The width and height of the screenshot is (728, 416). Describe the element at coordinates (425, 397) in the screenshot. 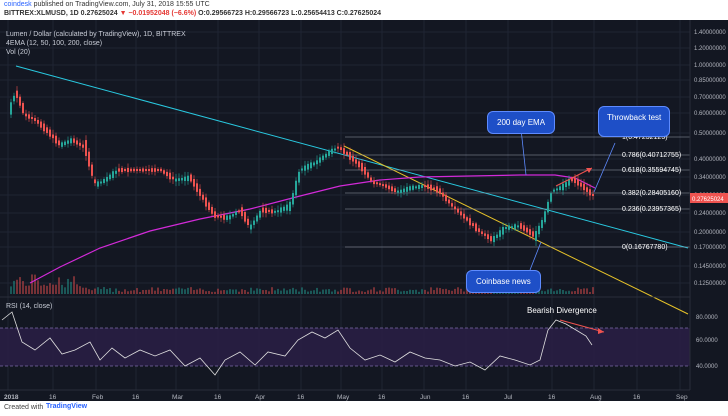

I see `time-axis-label: Jun` at that location.